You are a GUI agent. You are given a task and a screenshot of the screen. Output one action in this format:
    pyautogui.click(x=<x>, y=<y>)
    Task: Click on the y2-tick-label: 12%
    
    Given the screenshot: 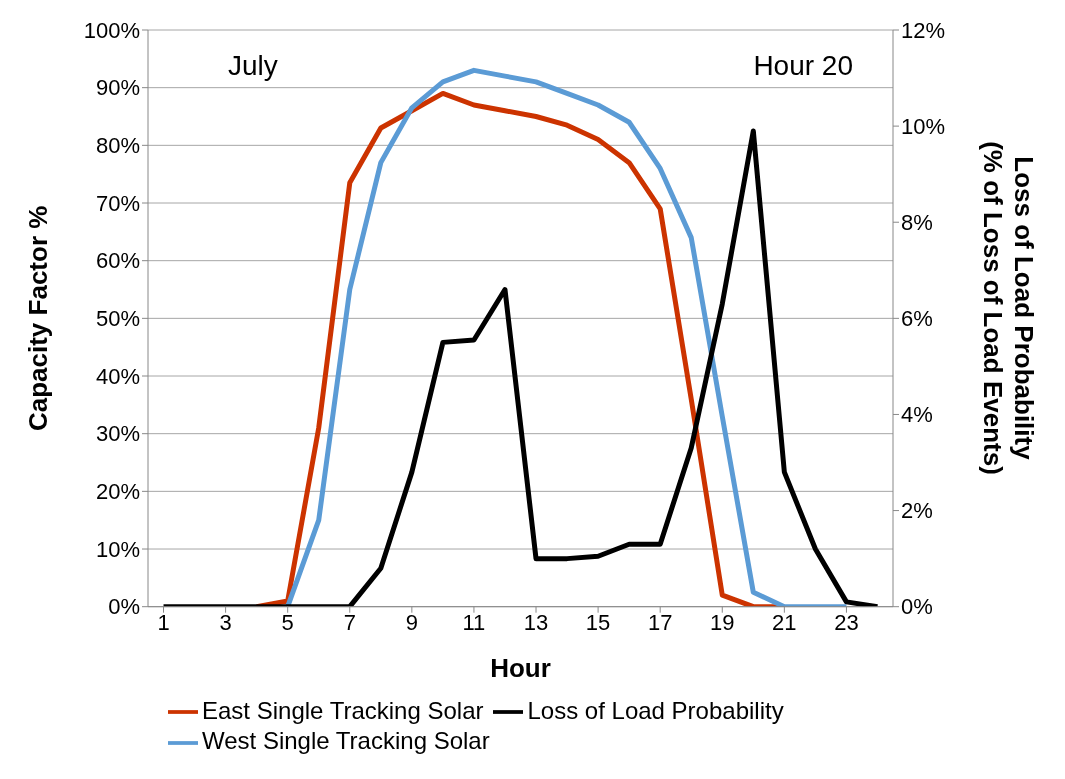 What is the action you would take?
    pyautogui.click(x=923, y=30)
    